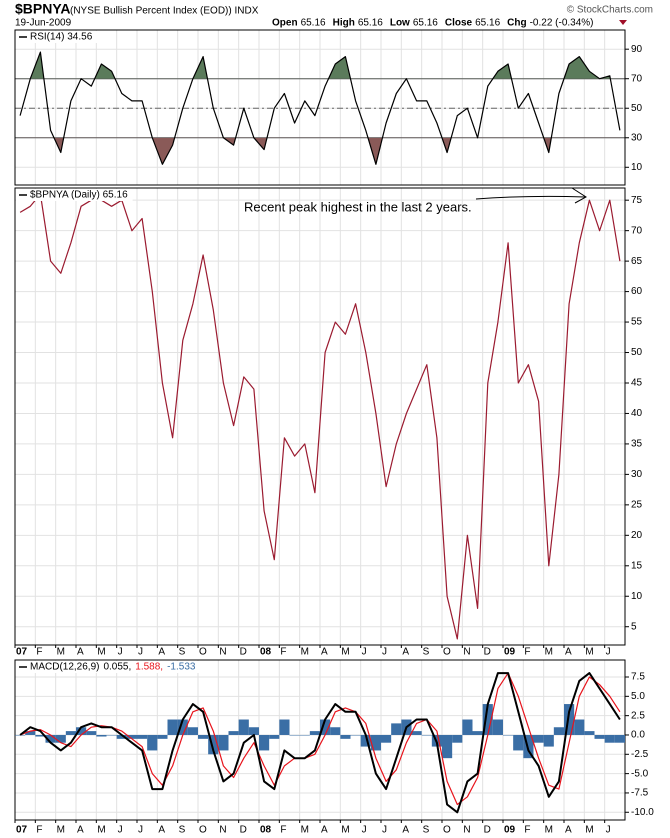 The width and height of the screenshot is (670, 838). Describe the element at coordinates (637, 504) in the screenshot. I see `y-tick-label: 25` at that location.